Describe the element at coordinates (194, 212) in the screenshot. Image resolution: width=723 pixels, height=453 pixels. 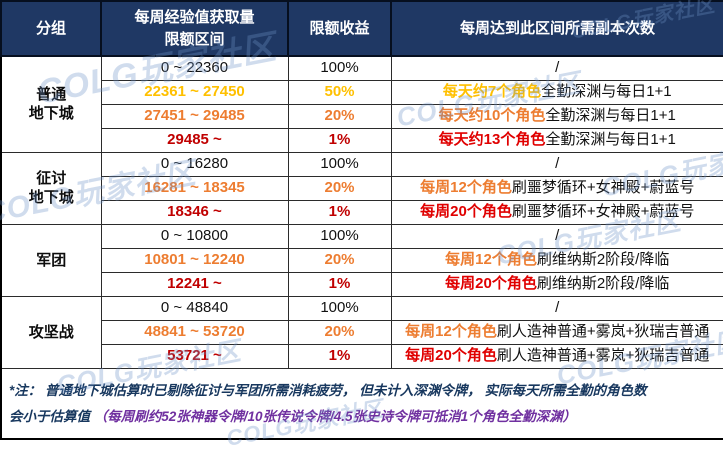
I see `range-cell: 18346 ~` at that location.